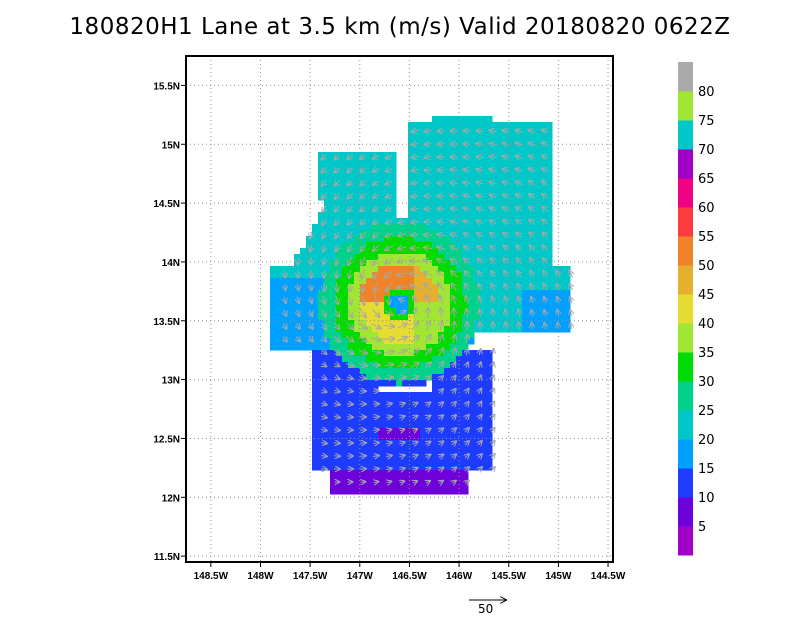 The width and height of the screenshot is (800, 618). What do you see at coordinates (706, 295) in the screenshot?
I see `colorbar-label: 45` at bounding box center [706, 295].